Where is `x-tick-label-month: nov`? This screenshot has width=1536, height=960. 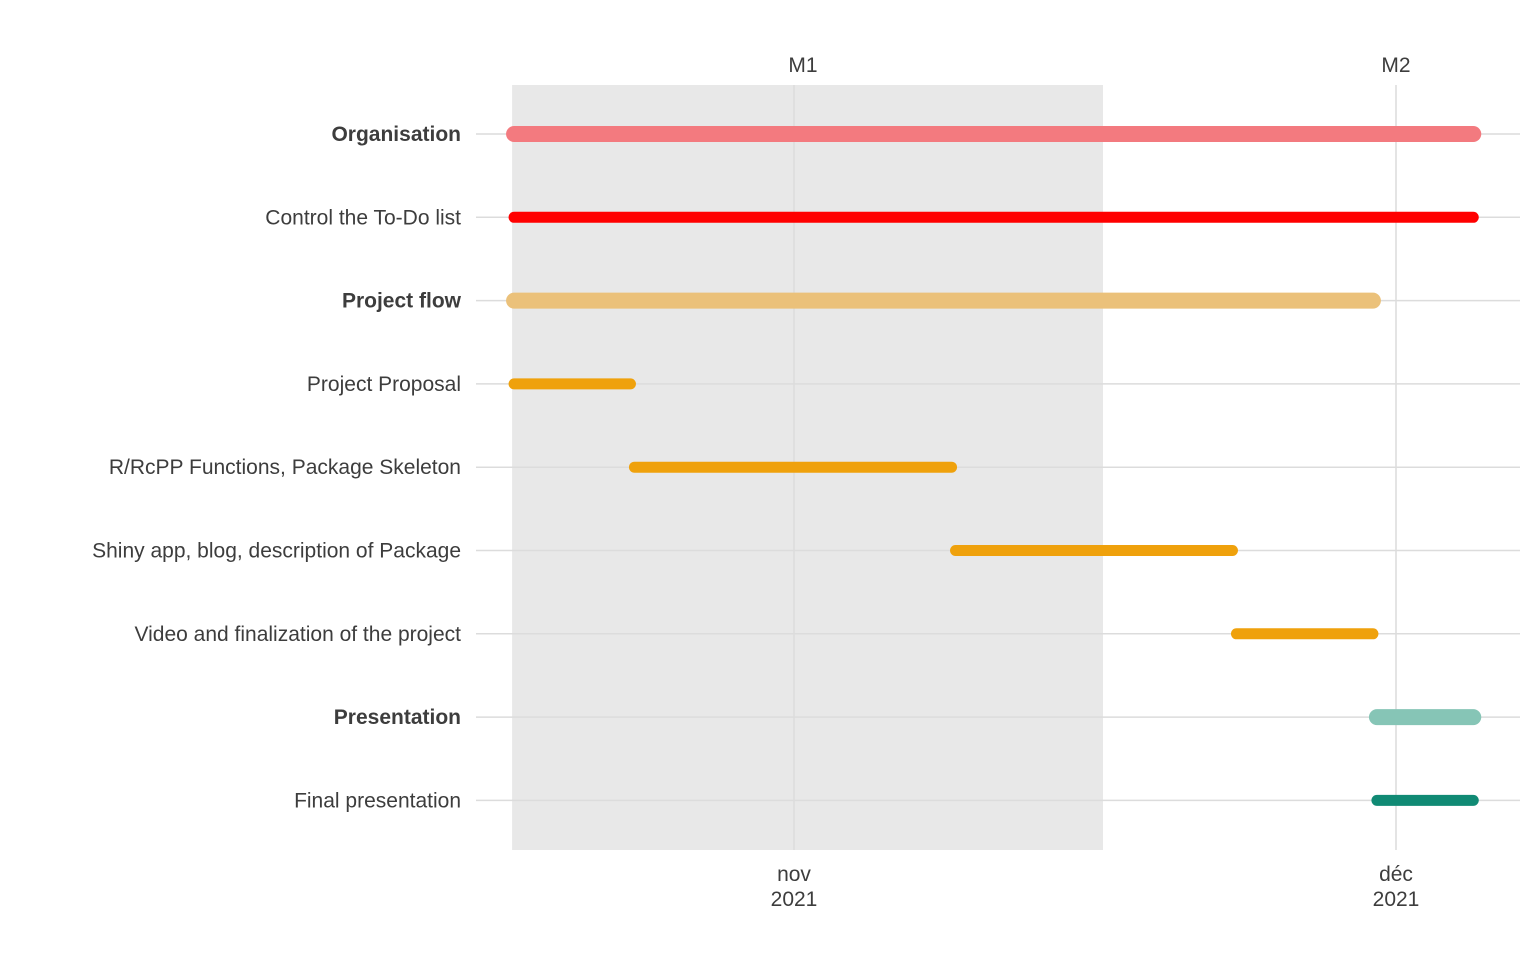 x-tick-label-month: nov is located at coordinates (794, 874).